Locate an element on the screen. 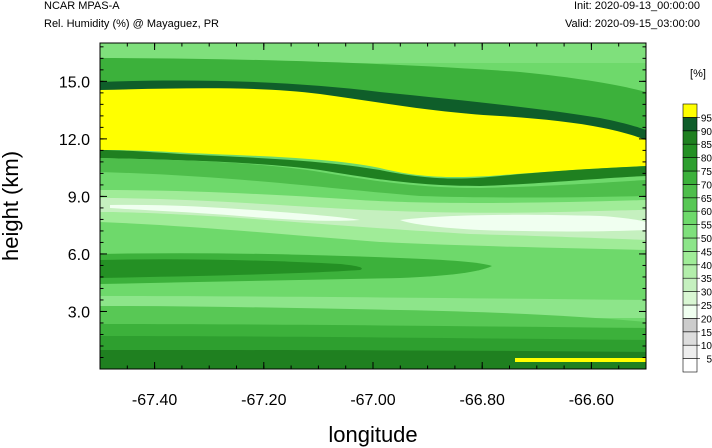 This screenshot has width=712, height=448. fill-moist-inner is located at coordinates (231, 268).